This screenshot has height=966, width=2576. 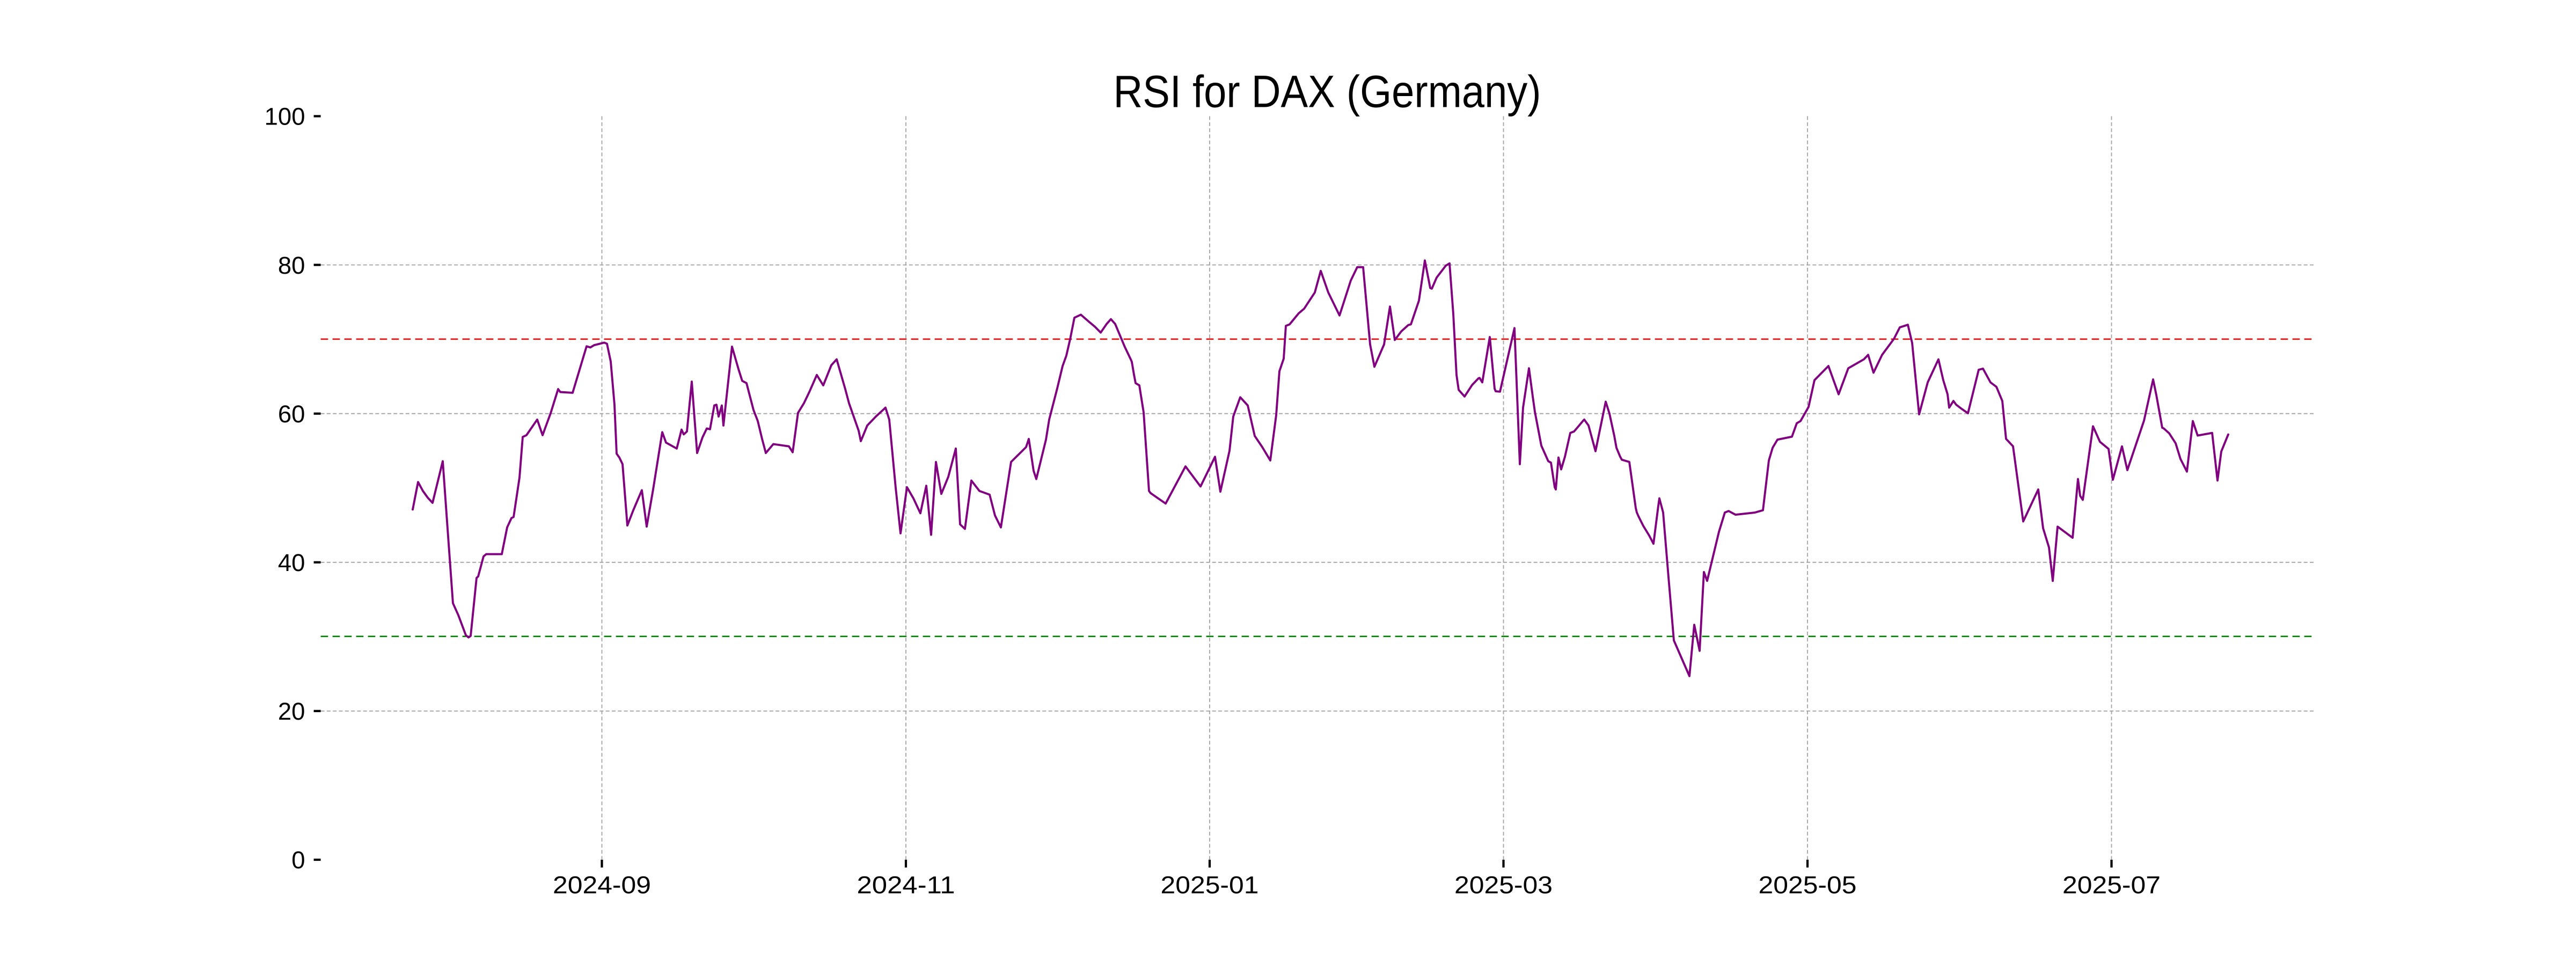 I want to click on svg-text: 2025-01, so click(x=1210, y=885).